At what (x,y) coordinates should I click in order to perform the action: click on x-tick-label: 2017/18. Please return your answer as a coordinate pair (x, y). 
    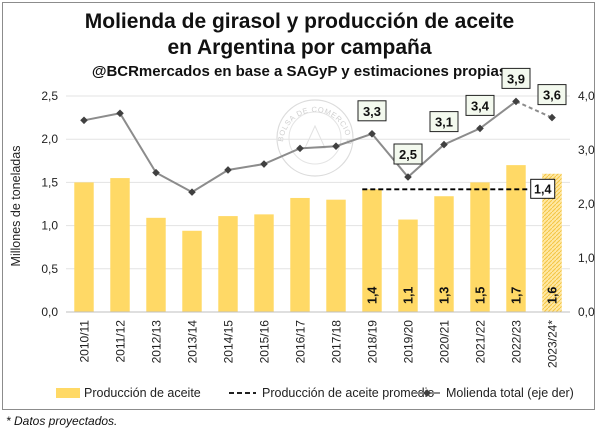
    Looking at the image, I should click on (337, 342).